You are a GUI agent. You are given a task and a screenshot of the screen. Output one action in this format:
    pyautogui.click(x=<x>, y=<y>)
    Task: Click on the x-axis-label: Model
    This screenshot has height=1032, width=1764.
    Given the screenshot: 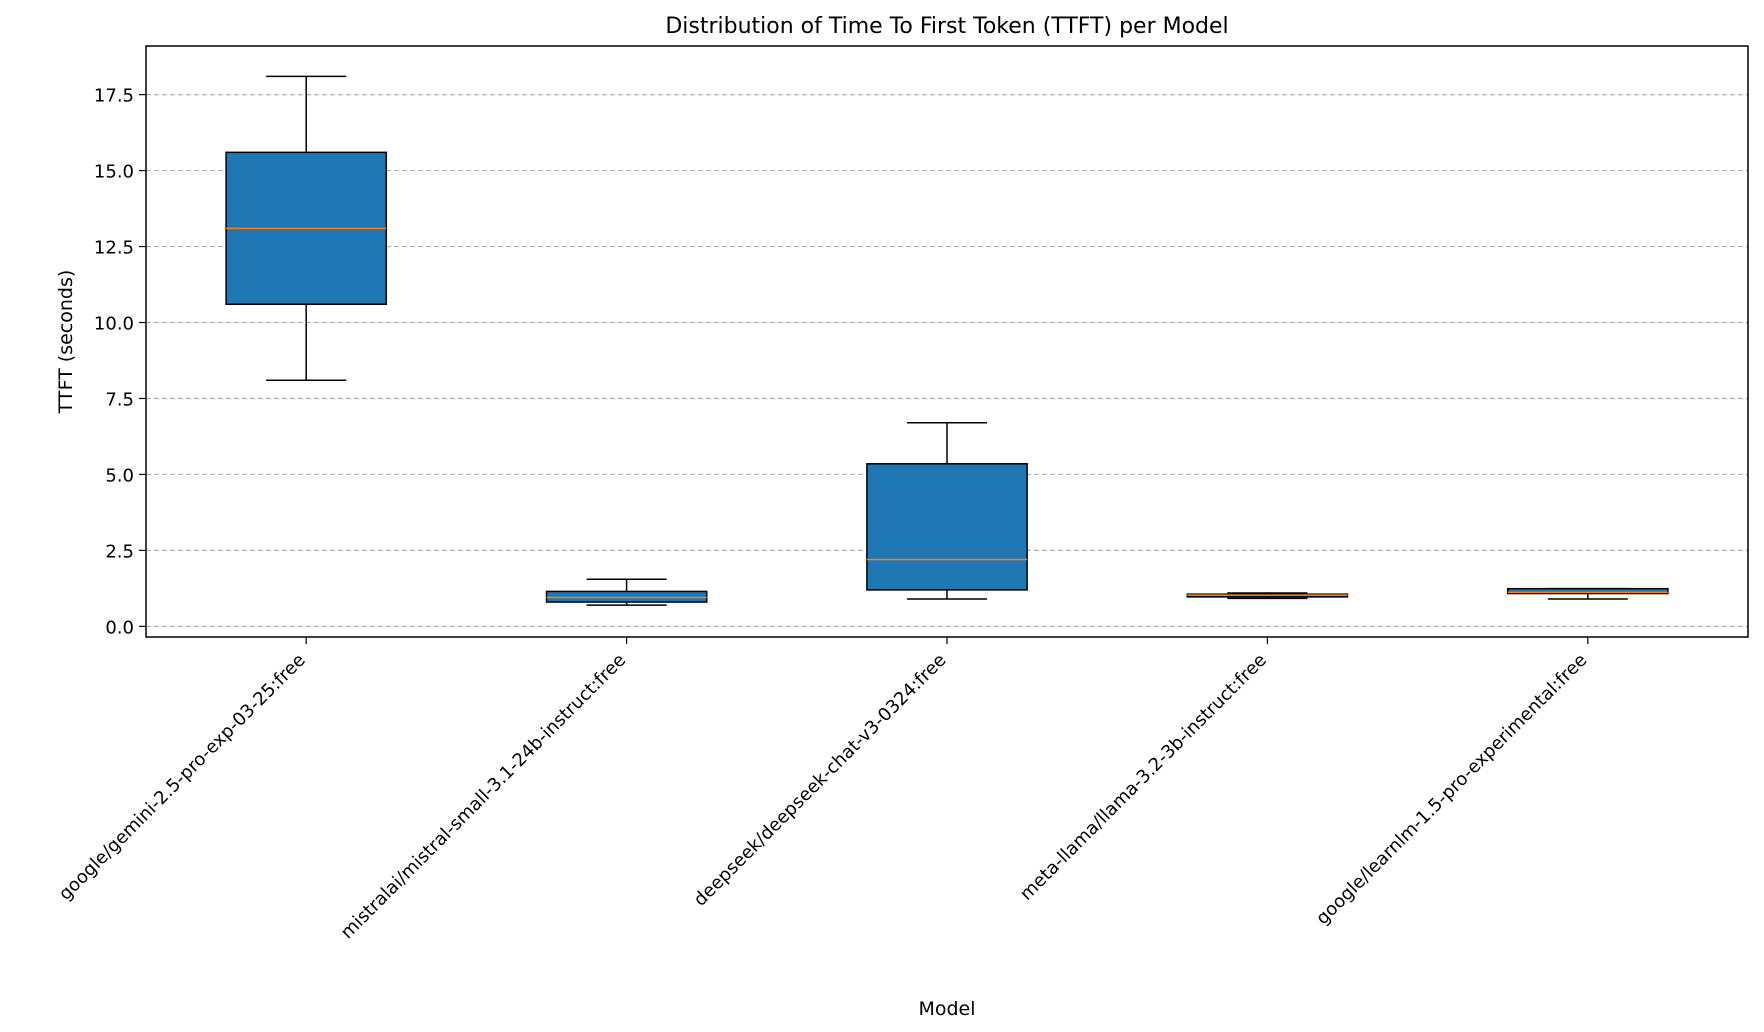 What is the action you would take?
    pyautogui.click(x=946, y=1009)
    